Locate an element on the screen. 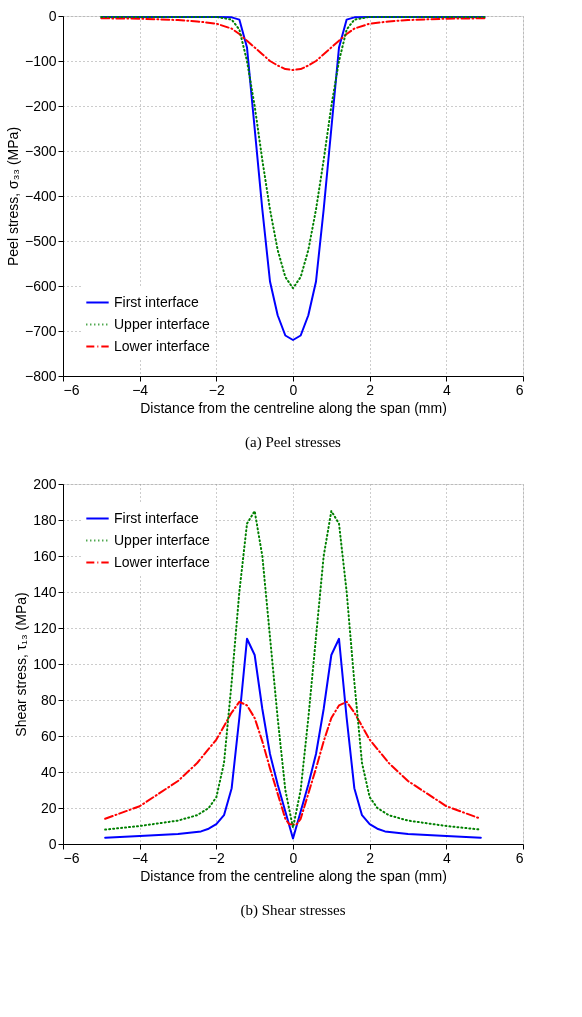 The height and width of the screenshot is (1017, 582). y-tick-label: −200 is located at coordinates (40, 105).